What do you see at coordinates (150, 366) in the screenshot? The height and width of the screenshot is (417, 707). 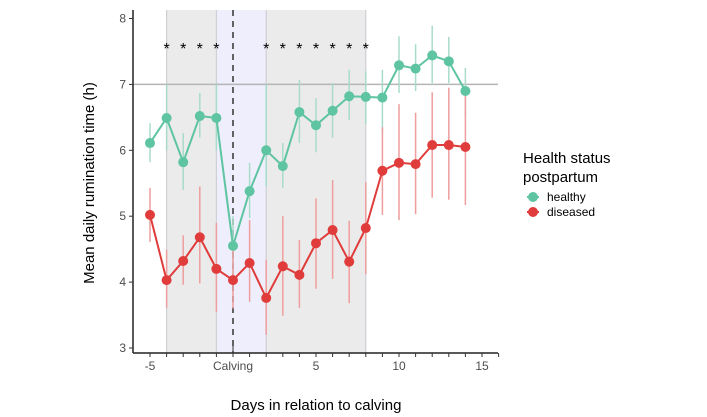 I see `x-tick-label: -5` at bounding box center [150, 366].